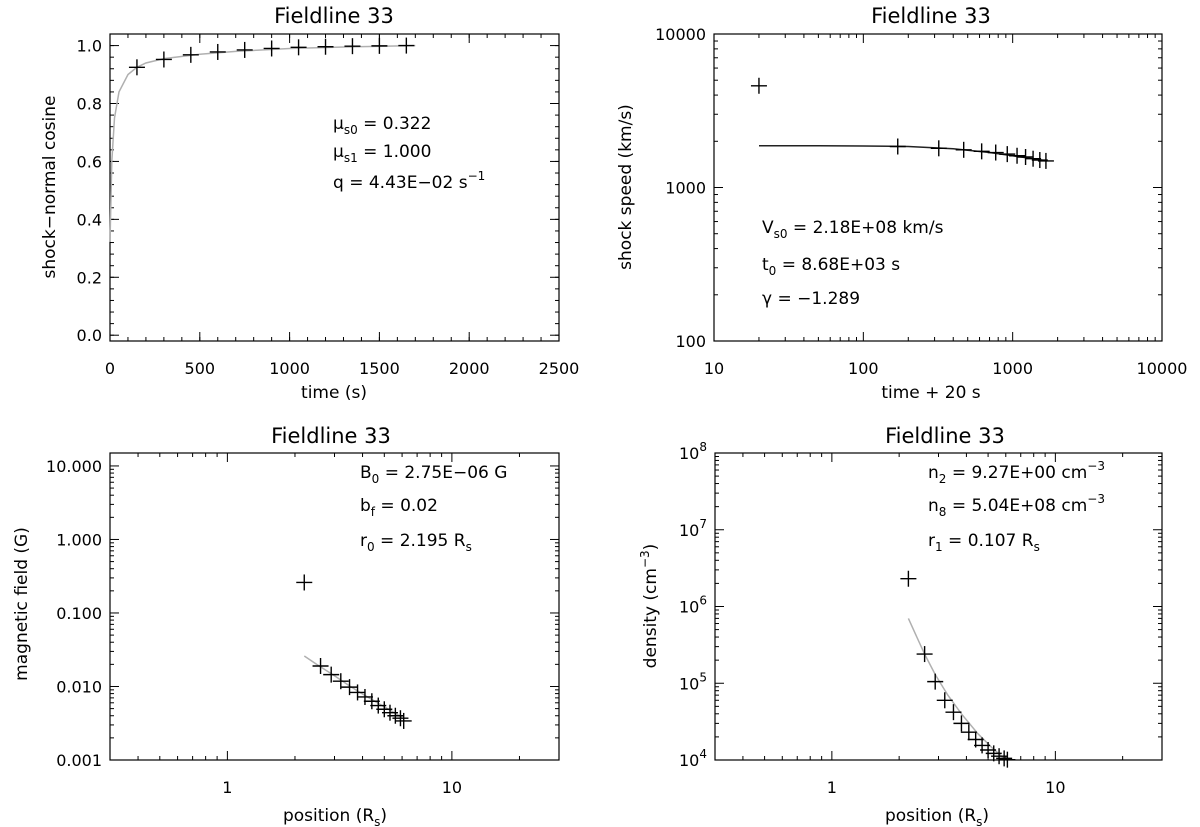  I want to click on y-tick-label: 0.6, so click(89, 161).